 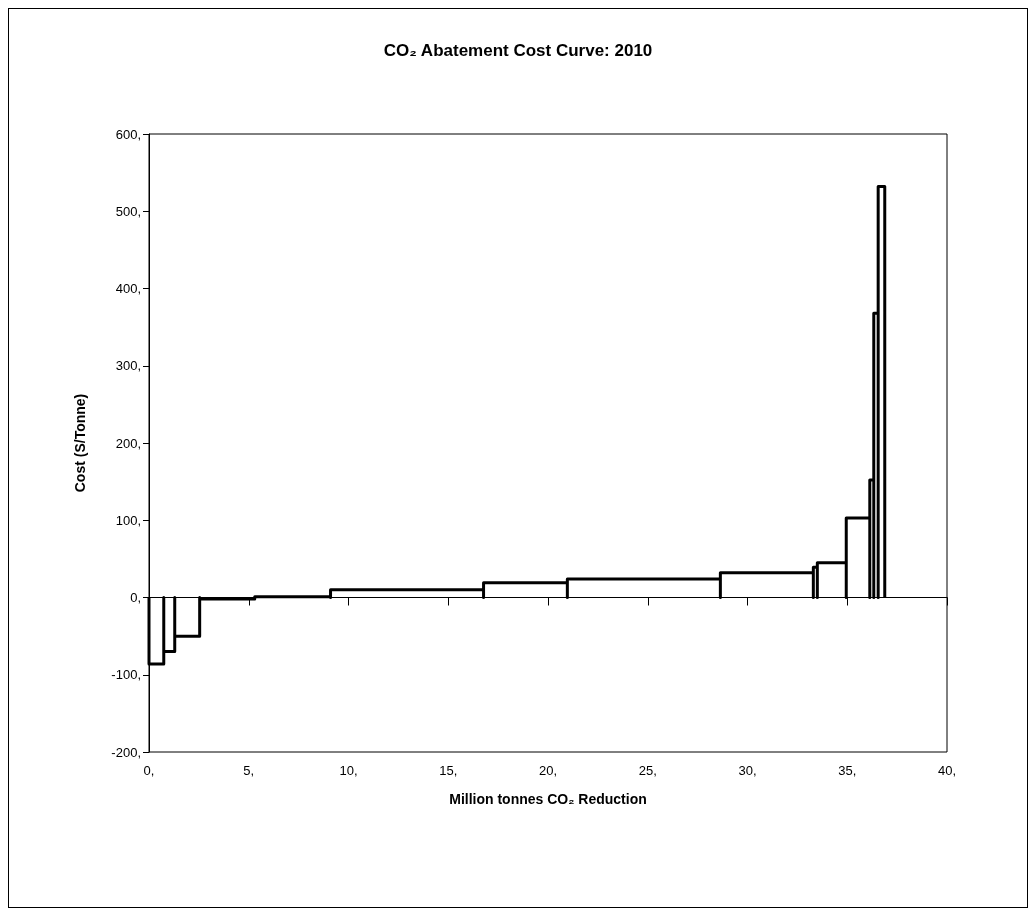 What do you see at coordinates (249, 770) in the screenshot?
I see `x-tick-label: 5,` at bounding box center [249, 770].